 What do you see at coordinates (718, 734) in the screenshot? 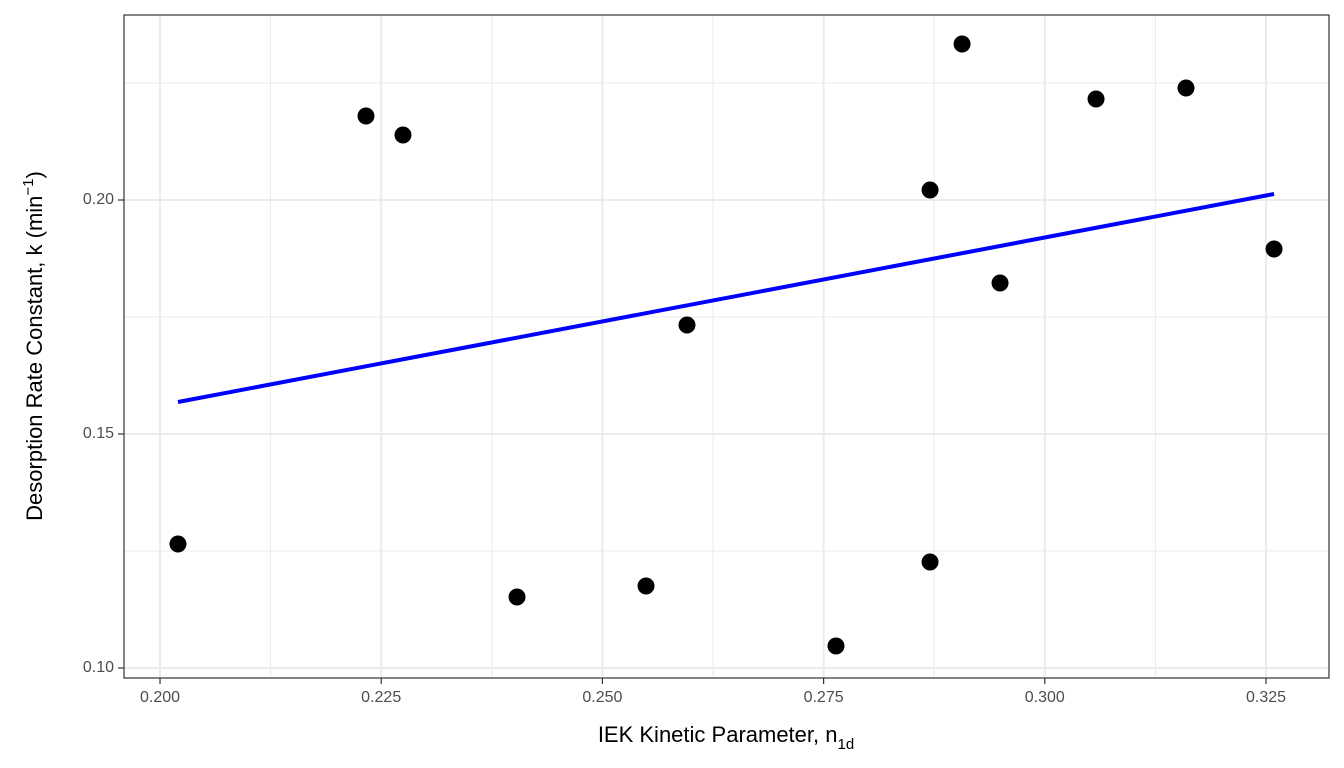
I see `axis-title-part: IEK Kinetic Parameter, n` at bounding box center [718, 734].